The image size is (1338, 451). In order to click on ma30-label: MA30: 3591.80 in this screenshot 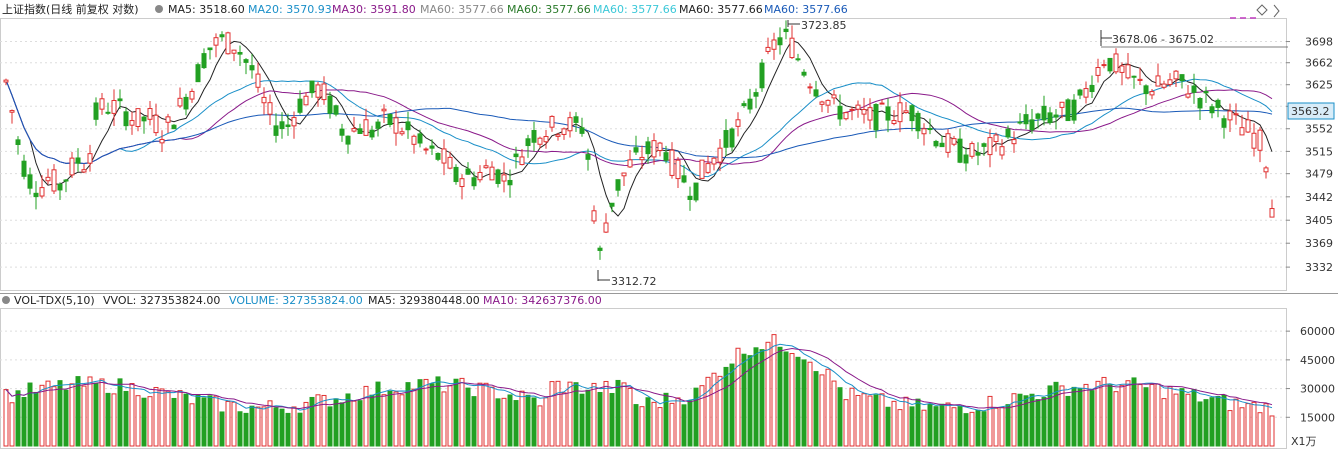, I will do `click(374, 9)`.